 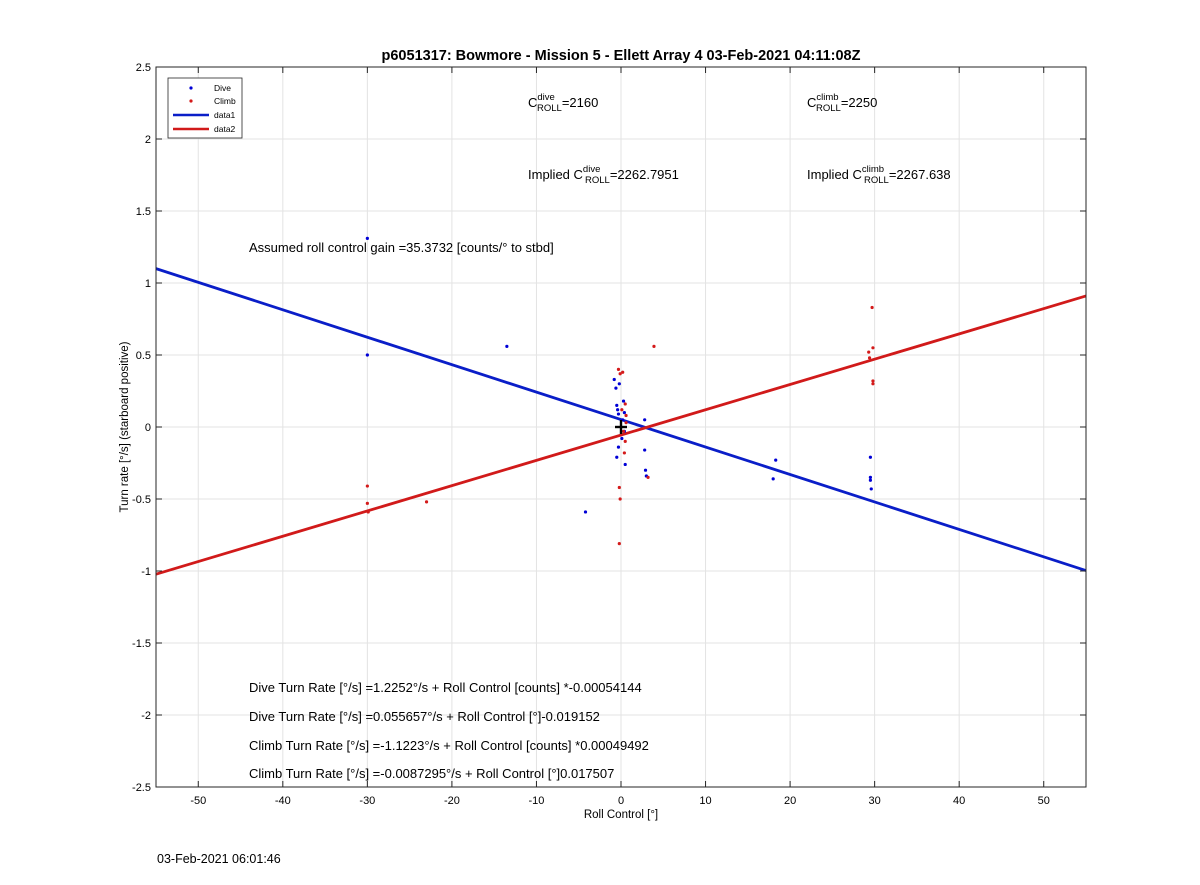 I want to click on c-dive-annotation: Cdive ROLL=2160, so click(x=563, y=103).